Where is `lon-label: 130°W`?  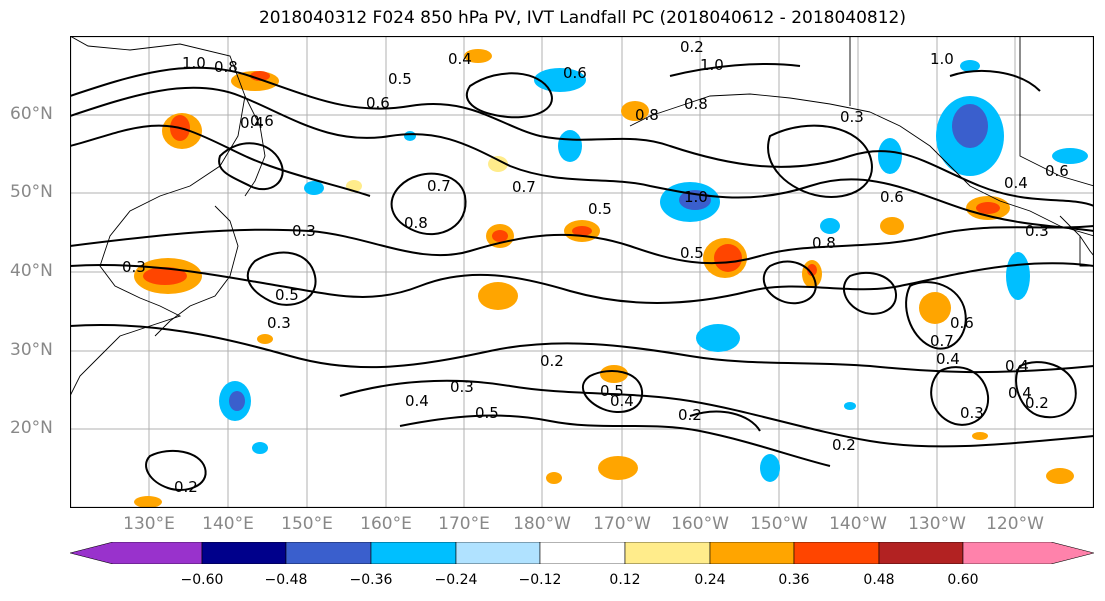
lon-label: 130°W is located at coordinates (937, 524).